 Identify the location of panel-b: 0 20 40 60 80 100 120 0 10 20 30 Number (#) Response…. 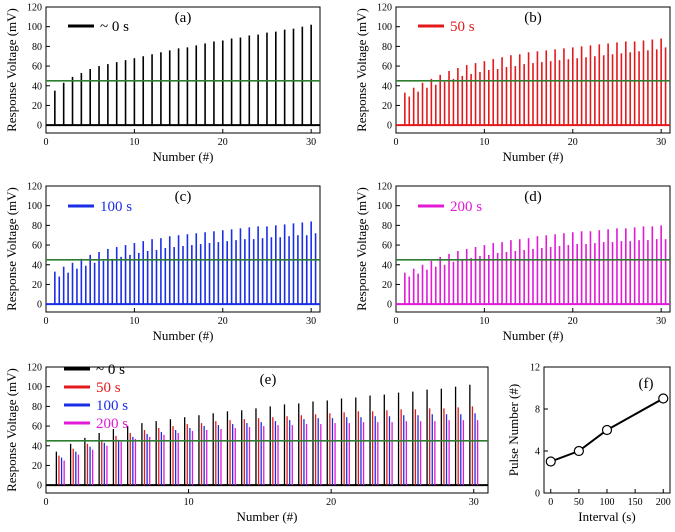
(512, 83).